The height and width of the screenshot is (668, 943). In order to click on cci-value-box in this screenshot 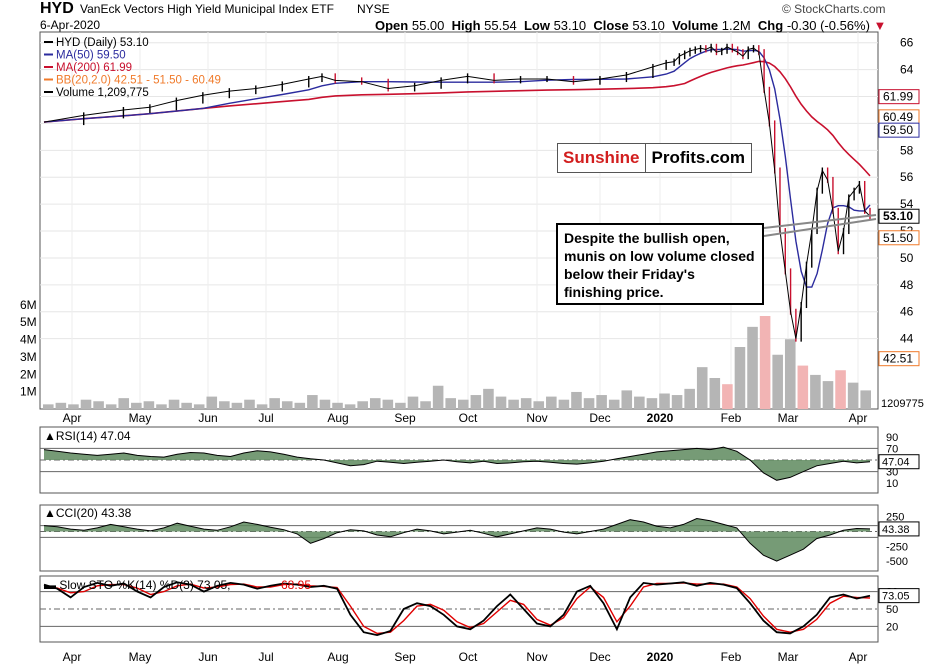, I will do `click(899, 529)`.